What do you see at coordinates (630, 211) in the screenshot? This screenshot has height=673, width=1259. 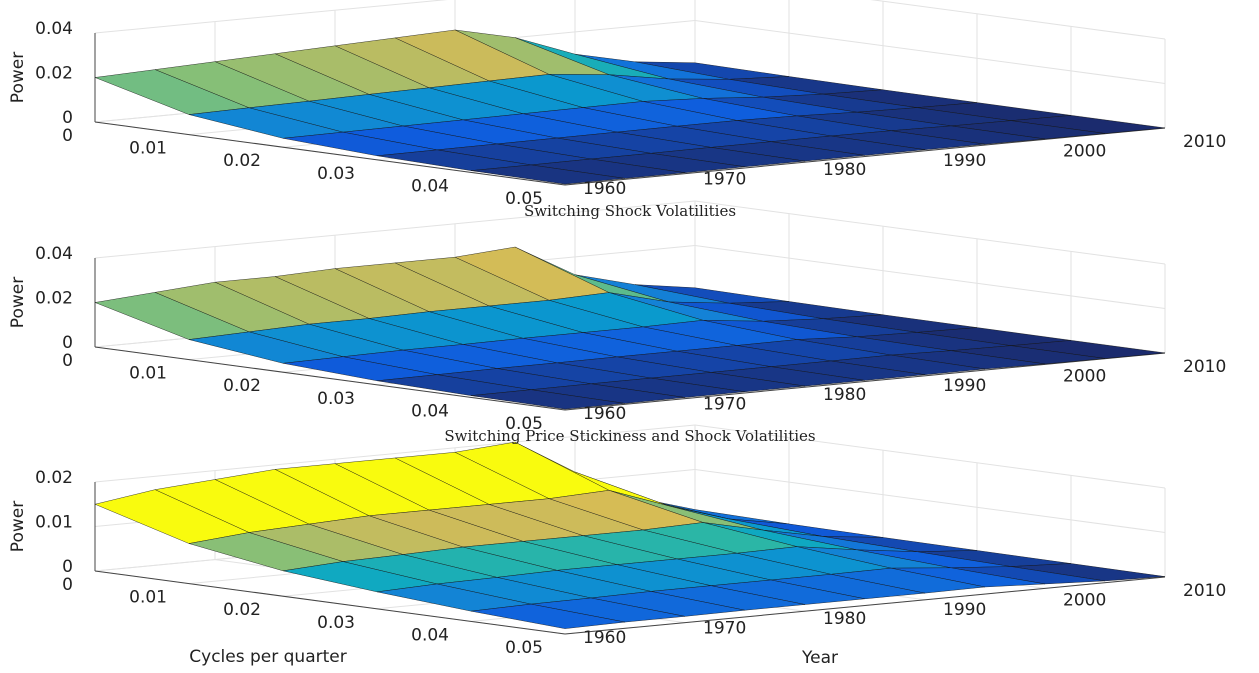 I see `chart-title: Switching Shock Volatilities` at bounding box center [630, 211].